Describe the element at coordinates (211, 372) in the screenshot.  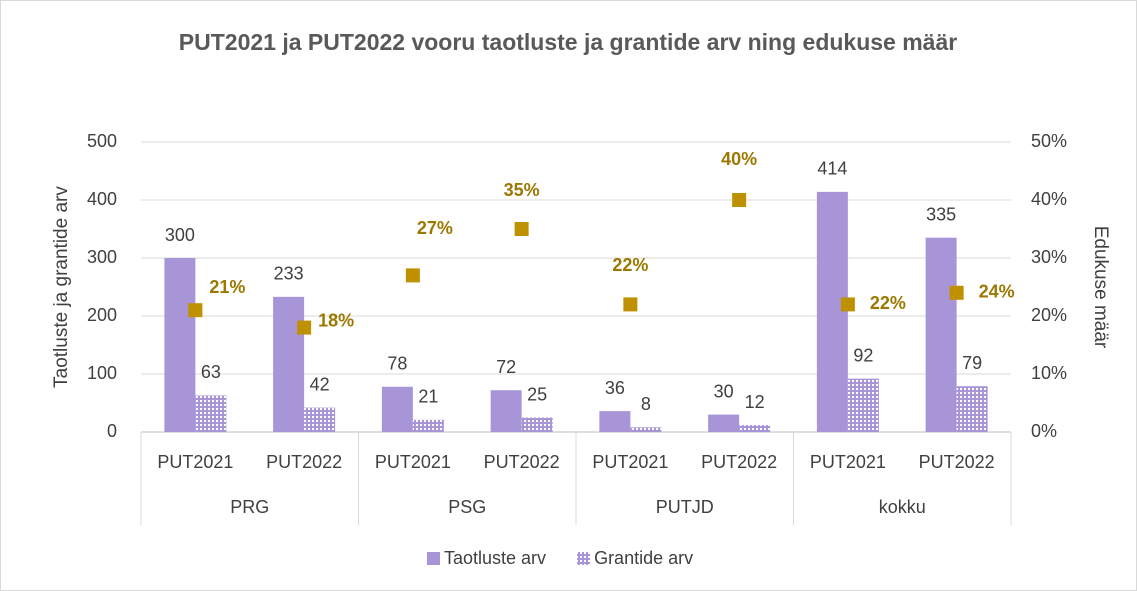
I see `data-label: 63` at that location.